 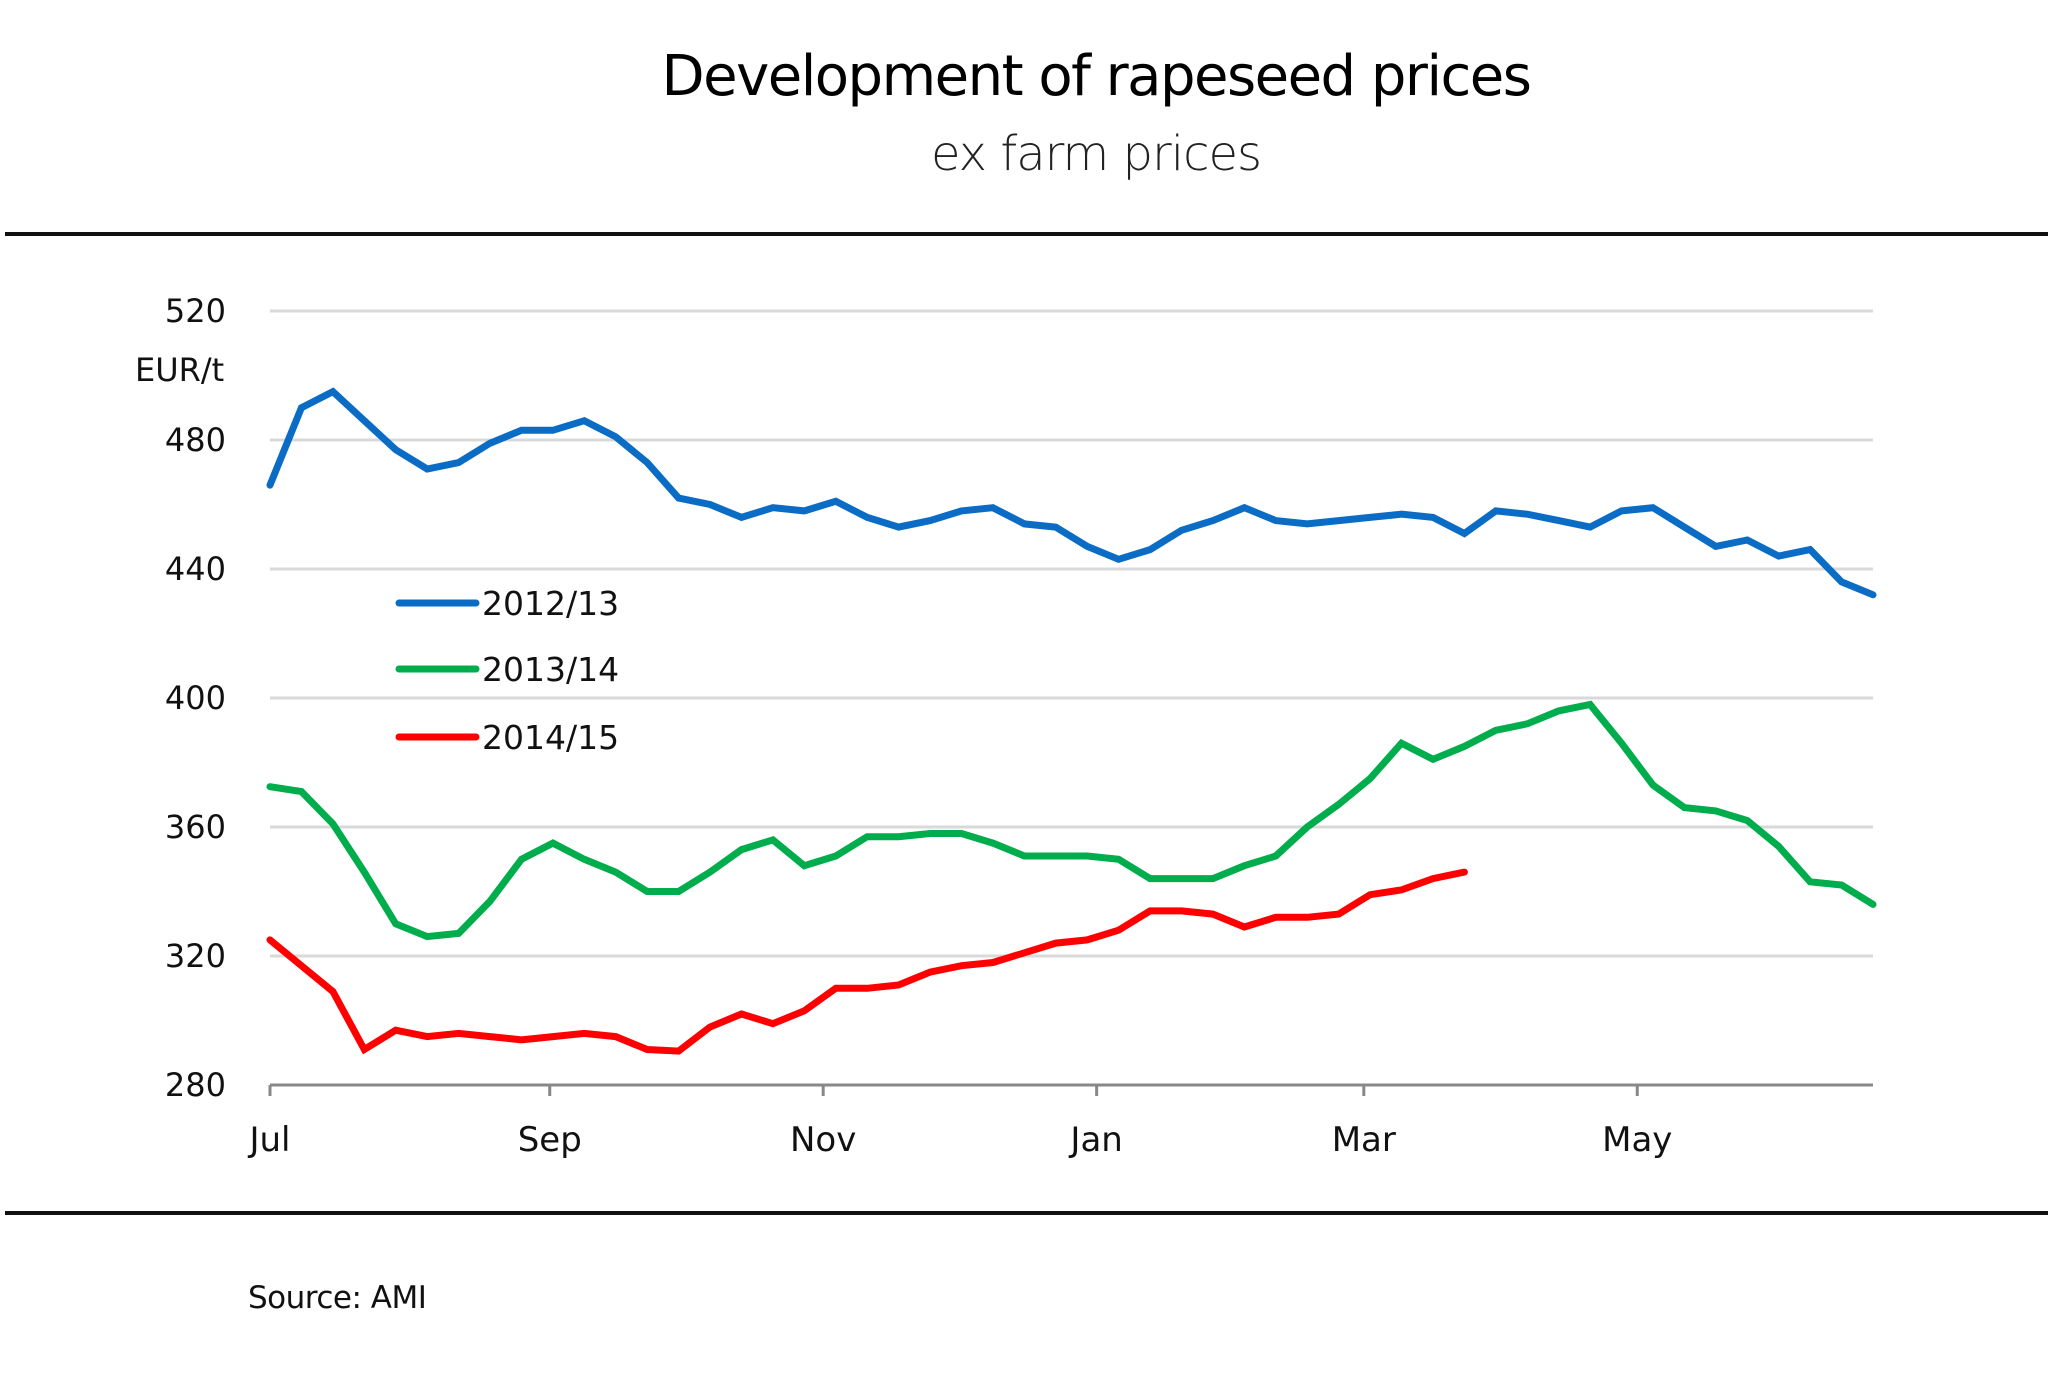 What do you see at coordinates (1026, 1213) in the screenshot?
I see `bottom-divider` at bounding box center [1026, 1213].